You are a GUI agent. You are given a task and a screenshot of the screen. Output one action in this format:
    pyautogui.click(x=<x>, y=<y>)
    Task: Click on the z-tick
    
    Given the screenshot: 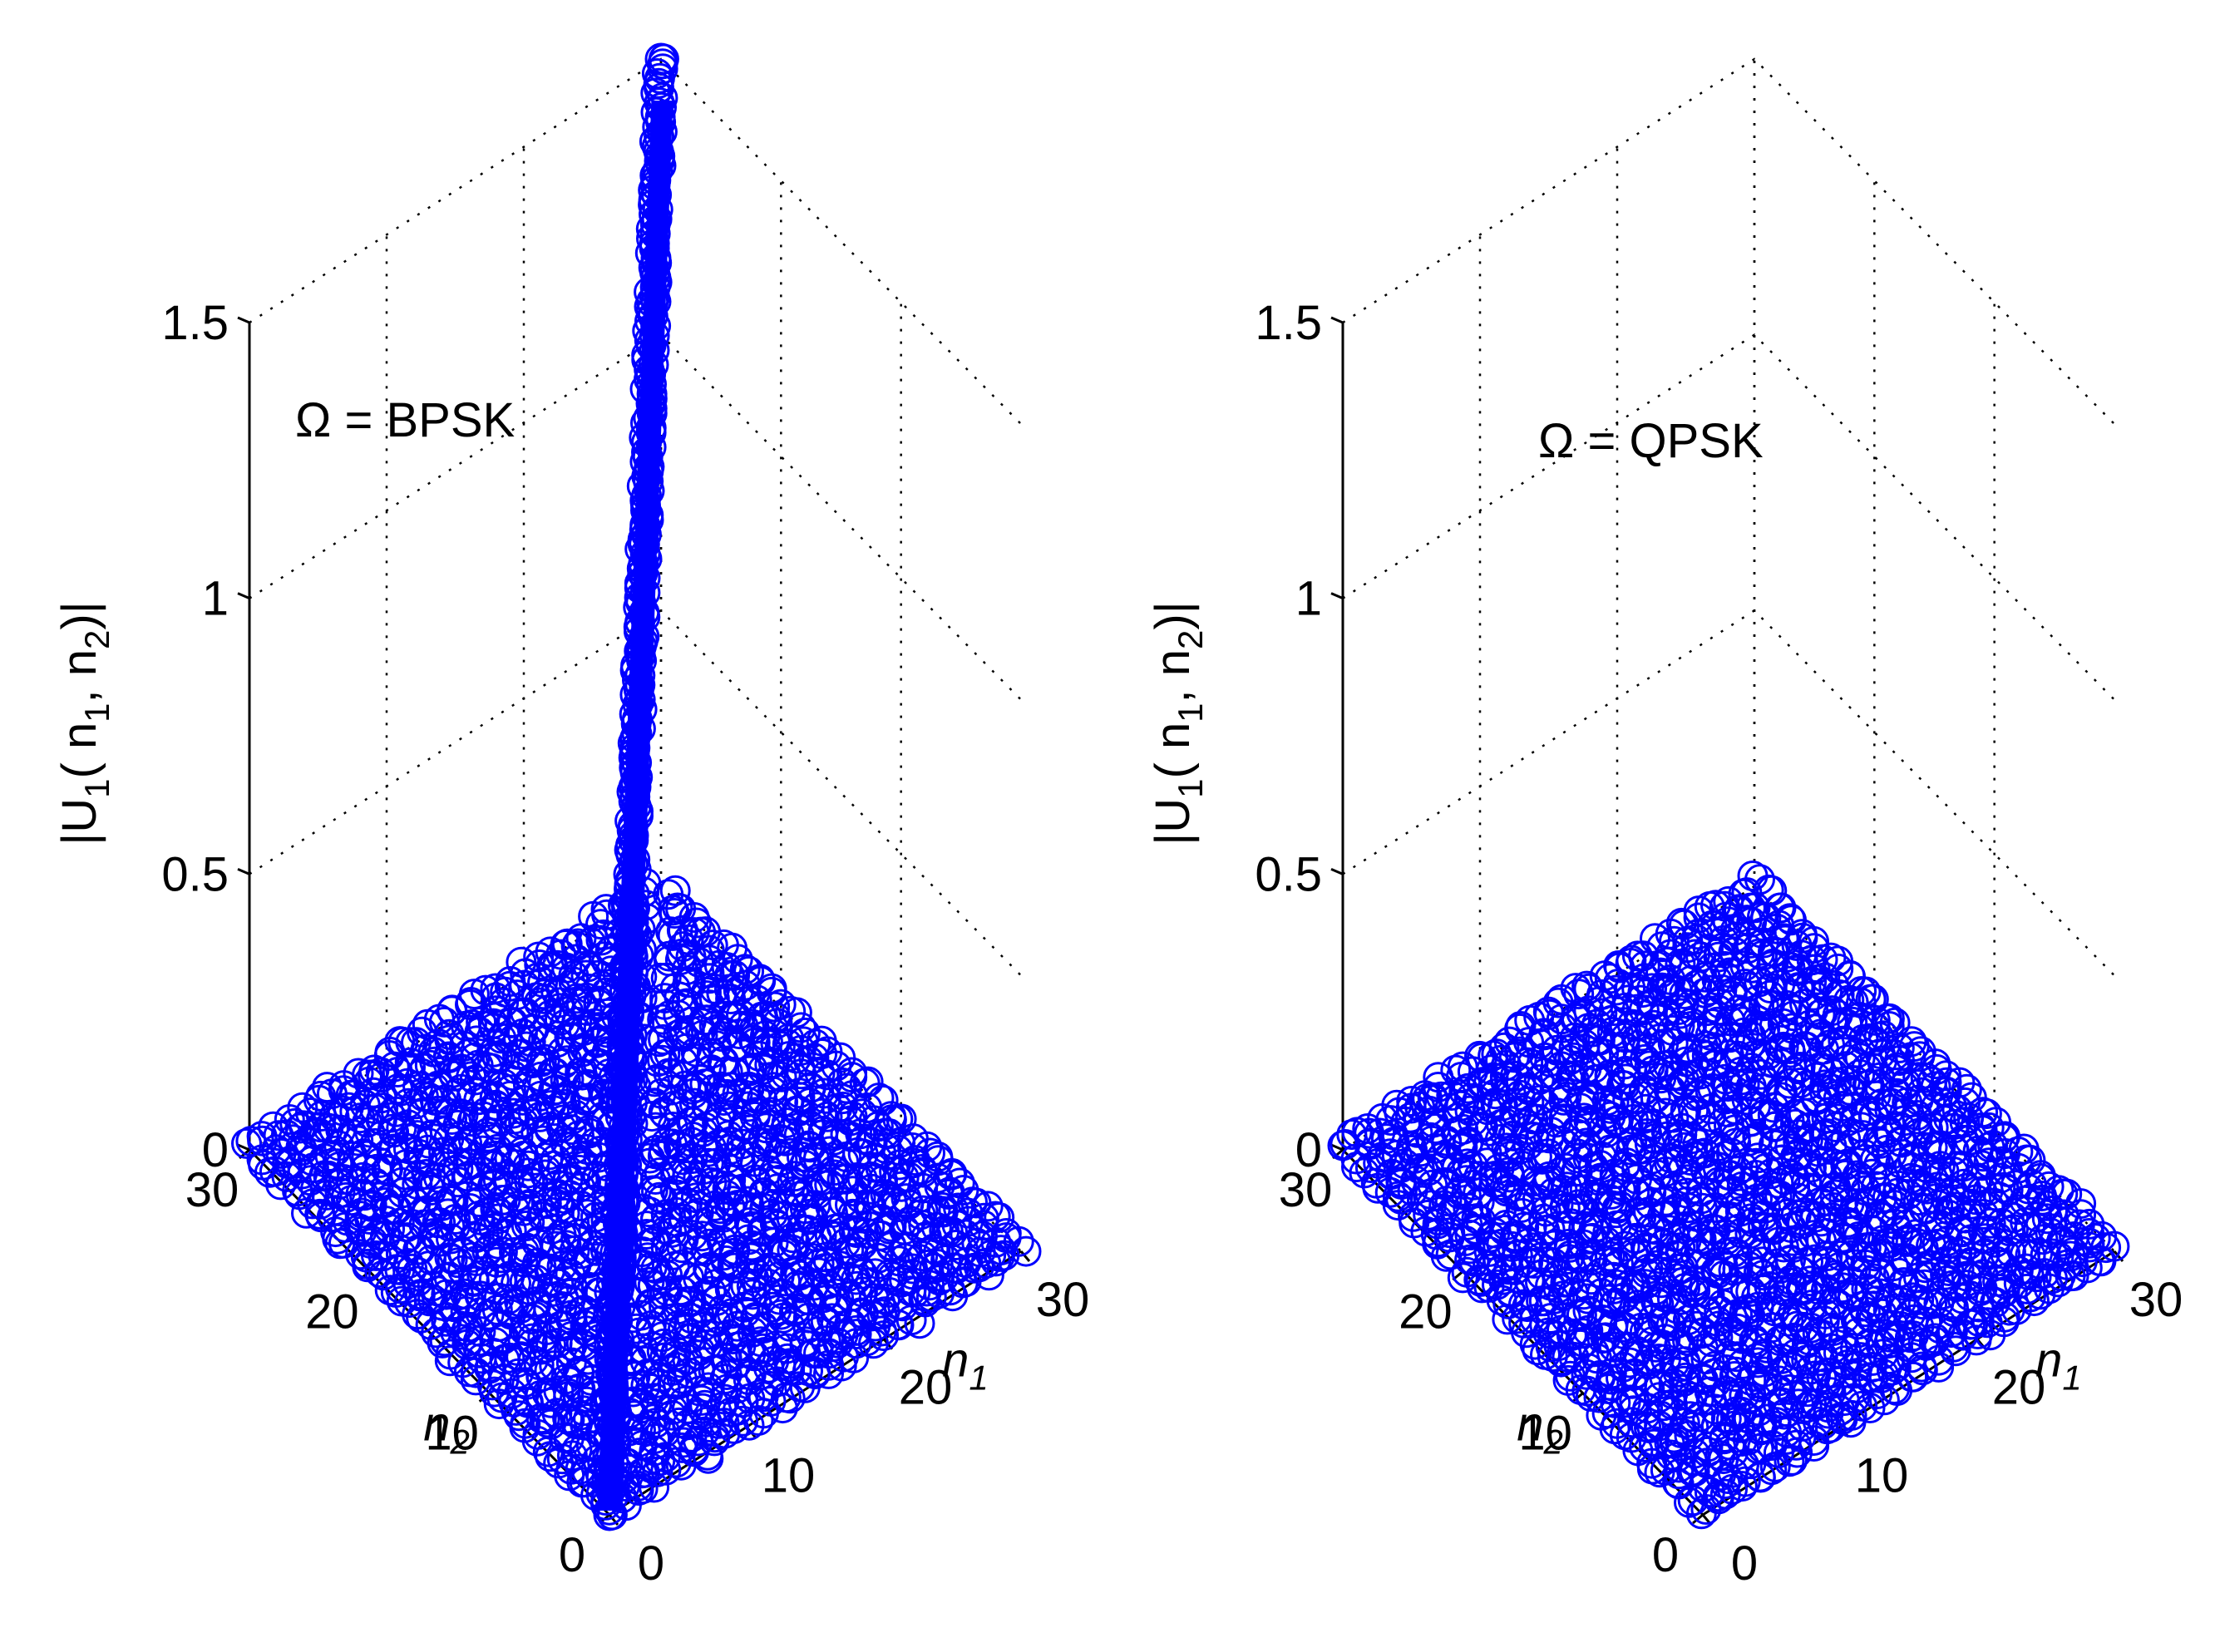 What is the action you would take?
    pyautogui.click(x=1337, y=1147)
    